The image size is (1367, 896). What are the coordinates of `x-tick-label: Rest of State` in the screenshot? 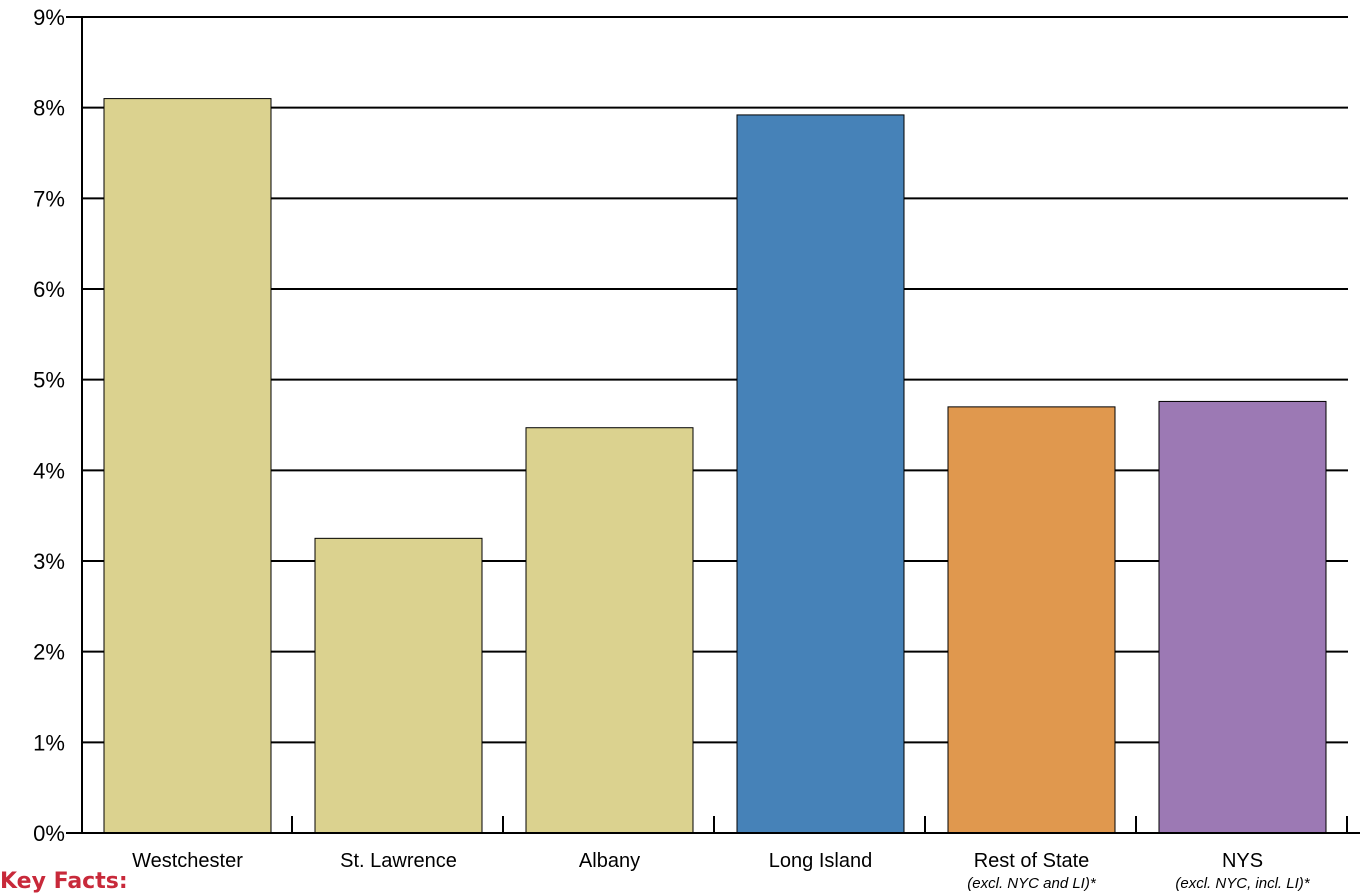 It's located at (1032, 861).